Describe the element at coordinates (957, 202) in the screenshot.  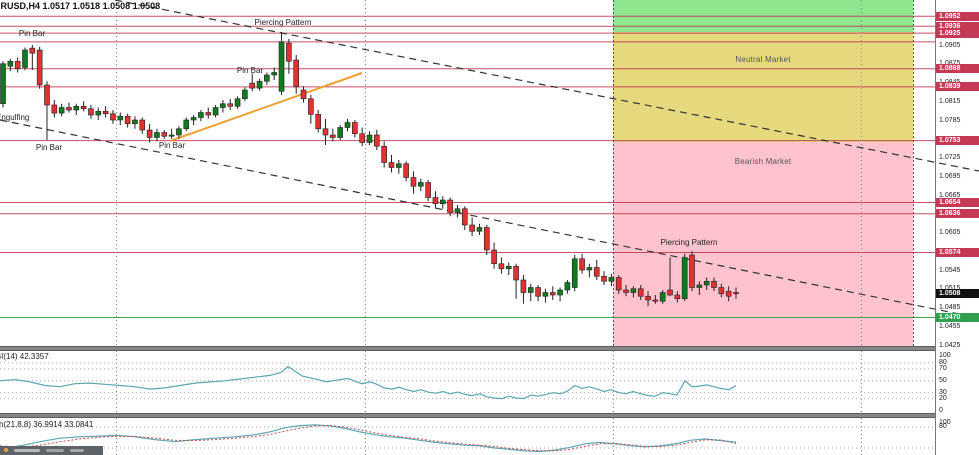
I see `price-level-badge: 1.0654` at that location.